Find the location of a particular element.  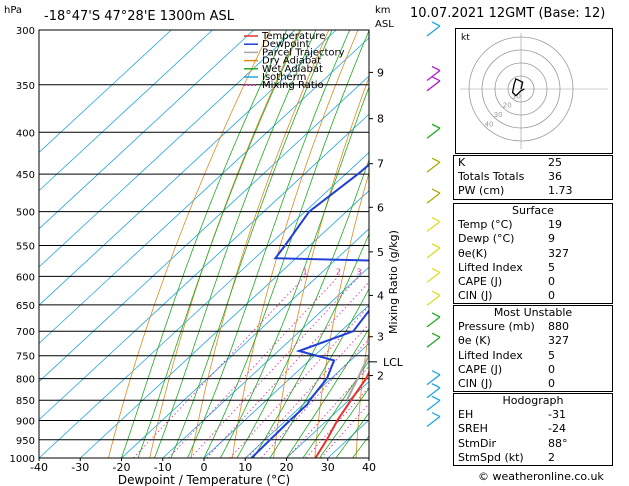

table-row: CIN (J) 0 is located at coordinates (533, 384).